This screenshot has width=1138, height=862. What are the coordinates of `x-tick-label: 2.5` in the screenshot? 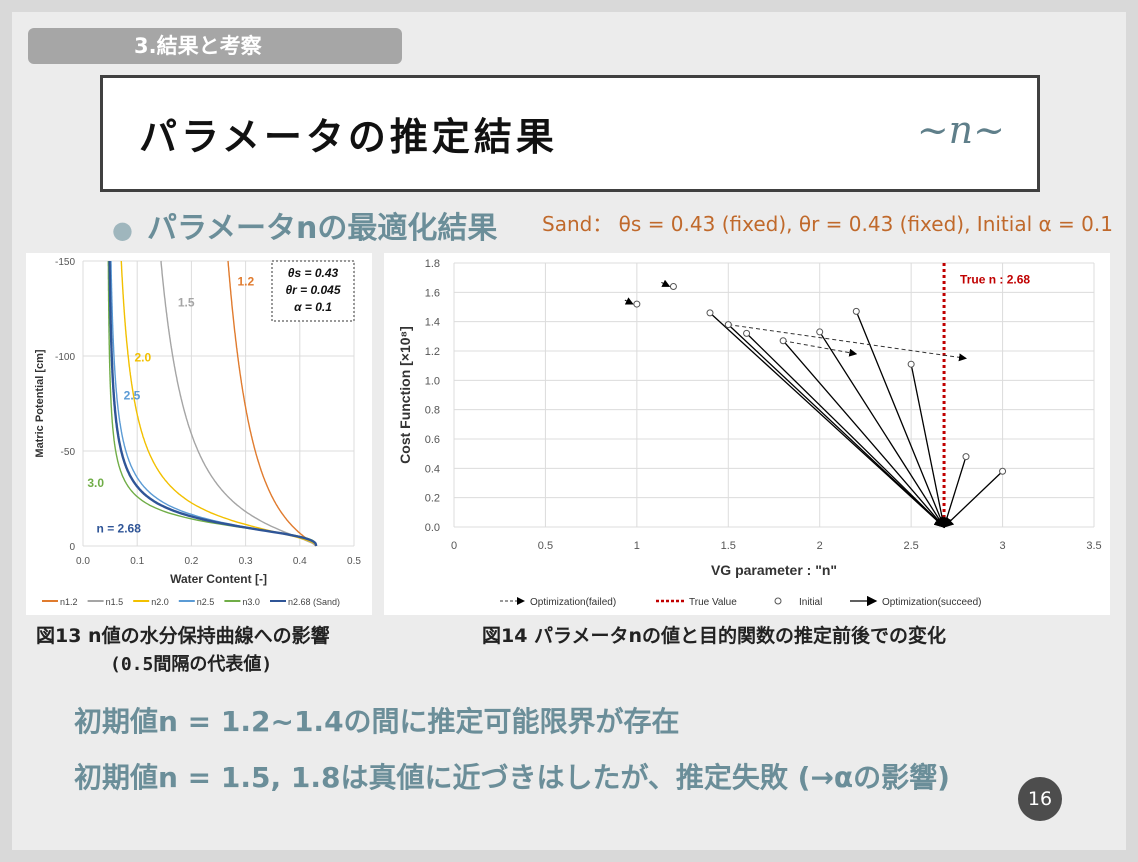 It's located at (910, 546).